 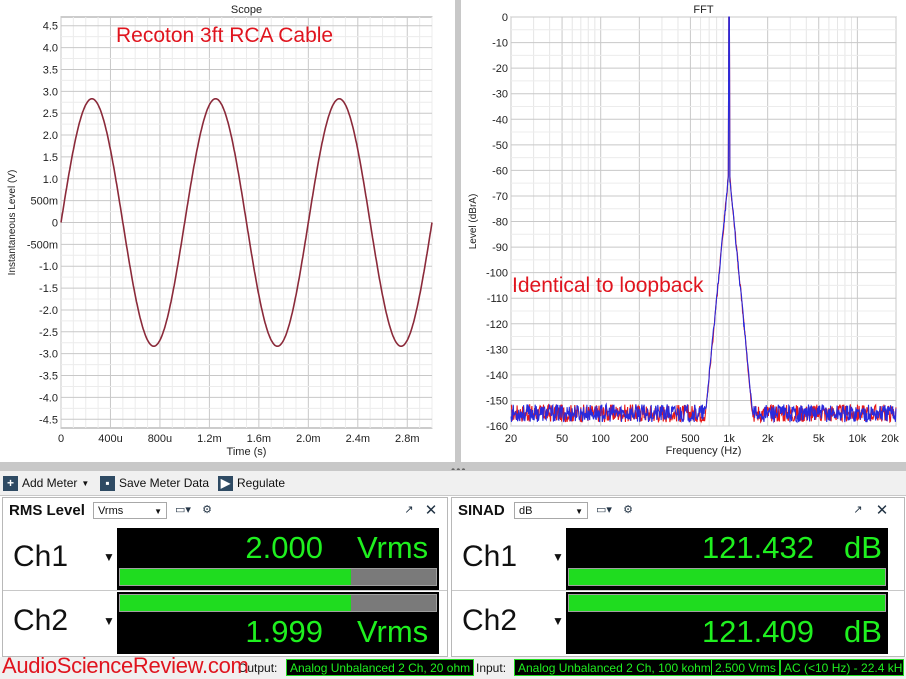 What do you see at coordinates (42, 245) in the screenshot?
I see `scope-y-tick-label: -500m` at bounding box center [42, 245].